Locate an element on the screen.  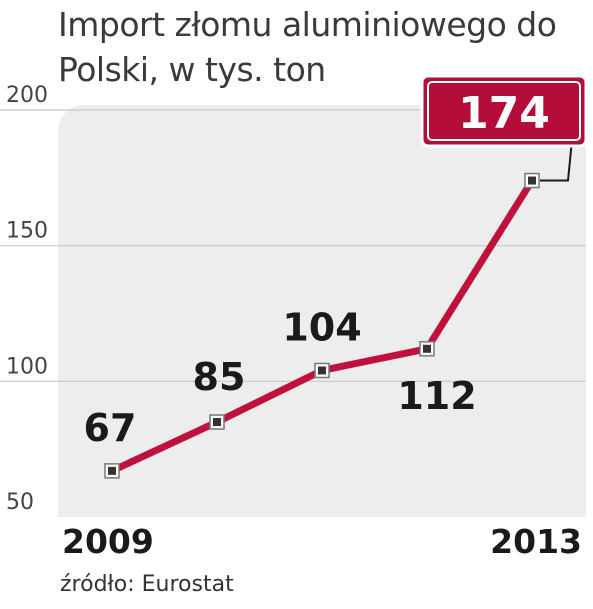
y-axis-ticks: 50 100 150 200 is located at coordinates (27, 299).